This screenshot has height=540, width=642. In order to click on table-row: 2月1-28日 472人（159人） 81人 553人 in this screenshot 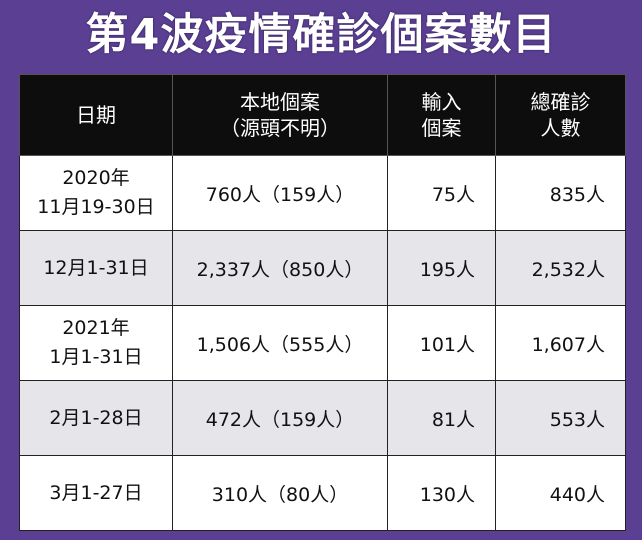, I will do `click(322, 418)`.